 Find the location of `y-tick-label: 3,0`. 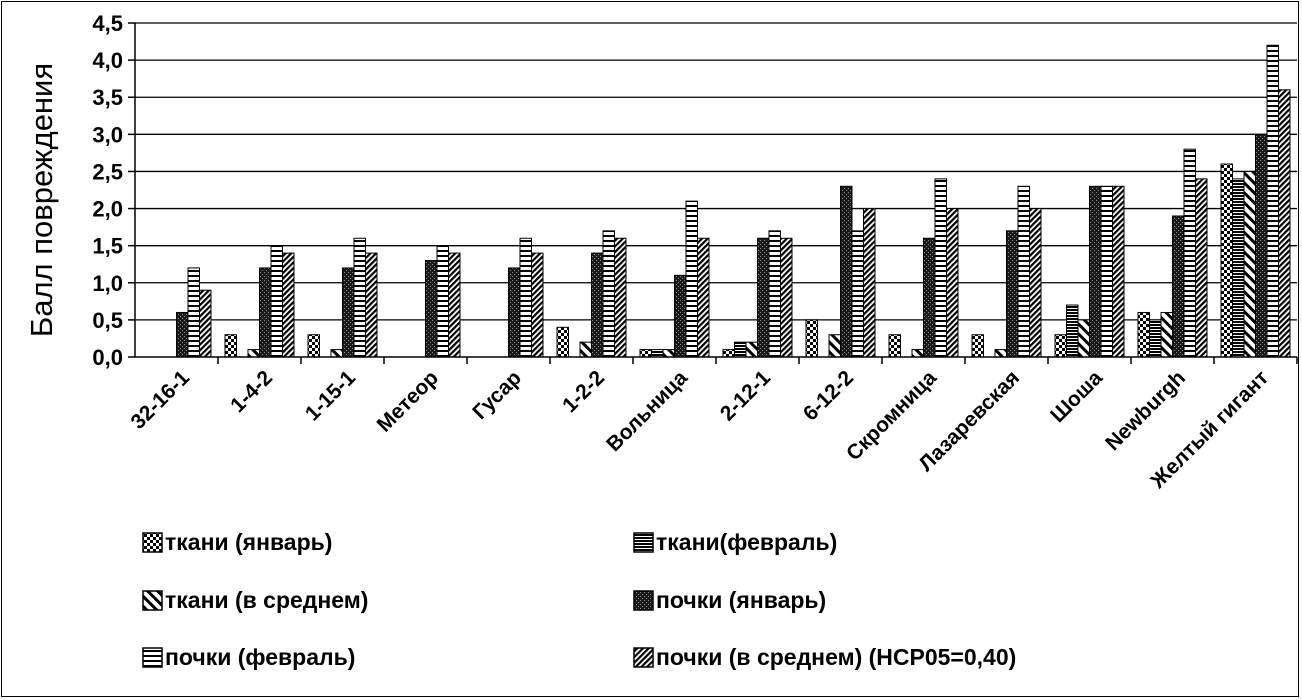

y-tick-label: 3,0 is located at coordinates (107, 134).